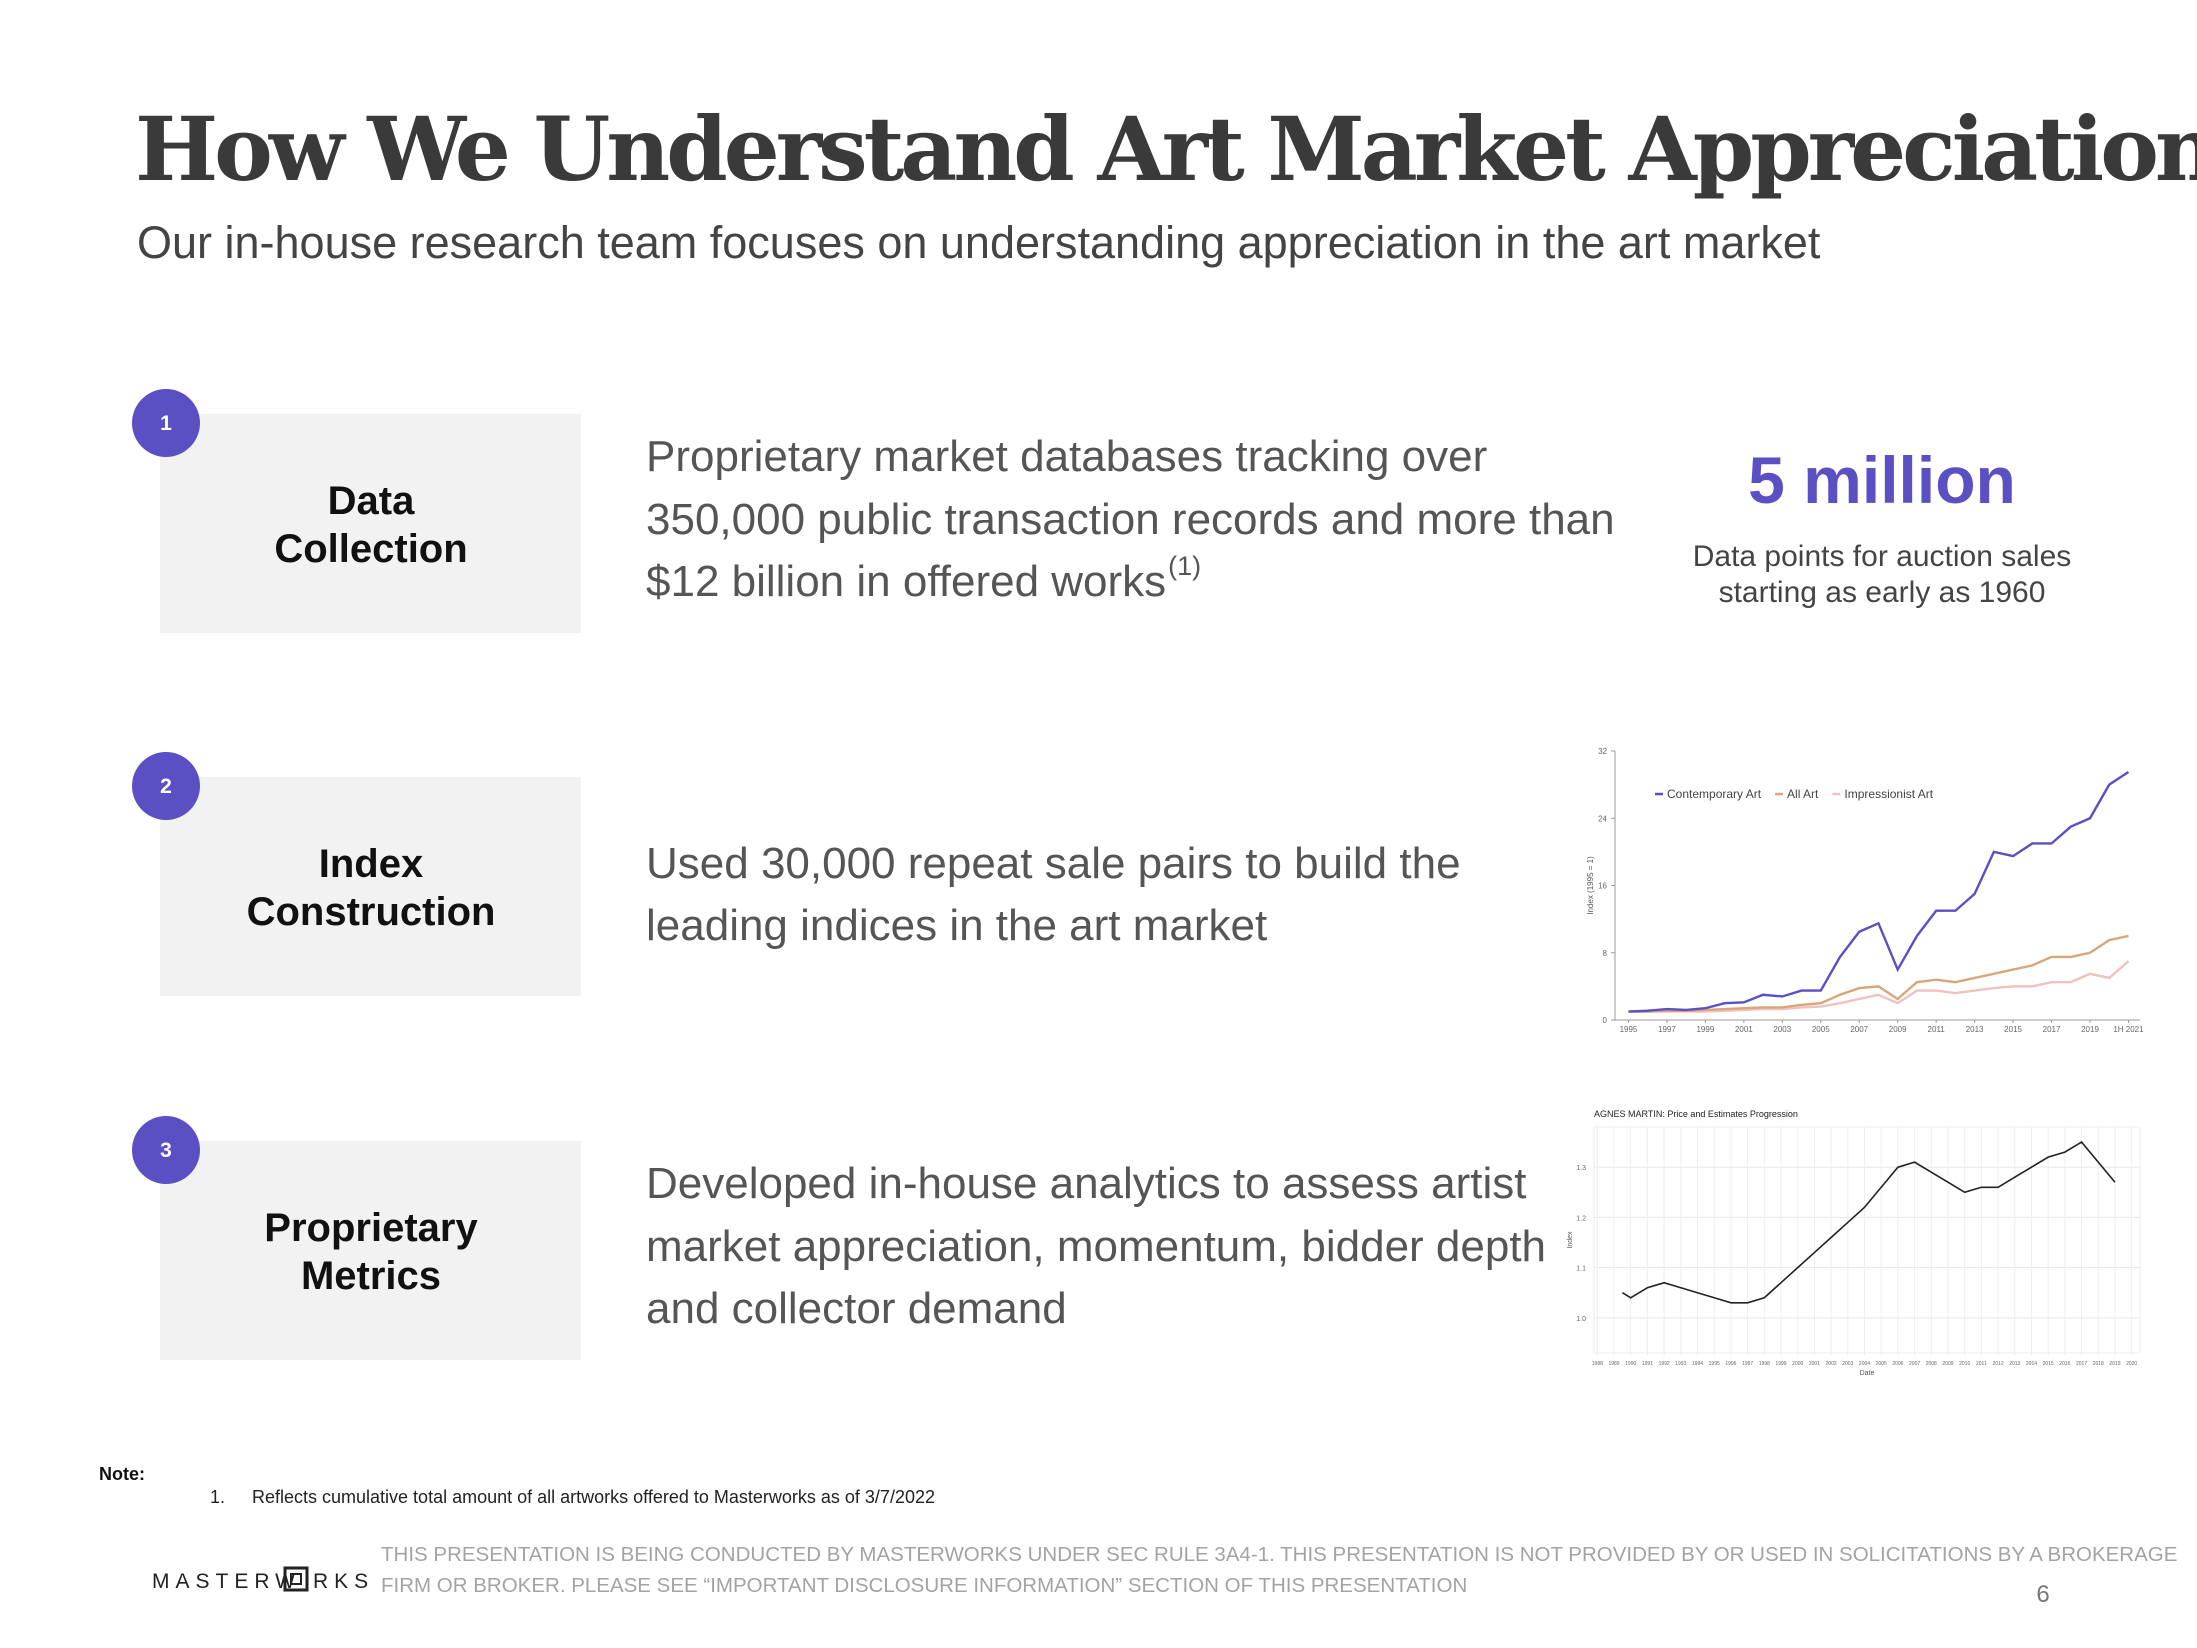  What do you see at coordinates (226, 1581) in the screenshot?
I see `logo-text: MASTERW` at bounding box center [226, 1581].